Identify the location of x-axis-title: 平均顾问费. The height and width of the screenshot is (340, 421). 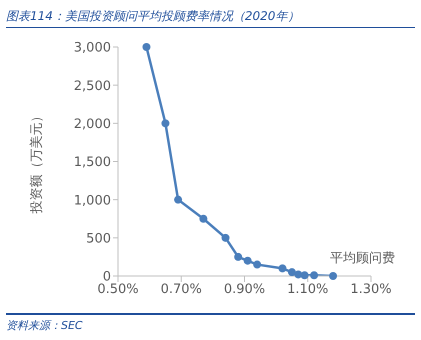
(362, 258).